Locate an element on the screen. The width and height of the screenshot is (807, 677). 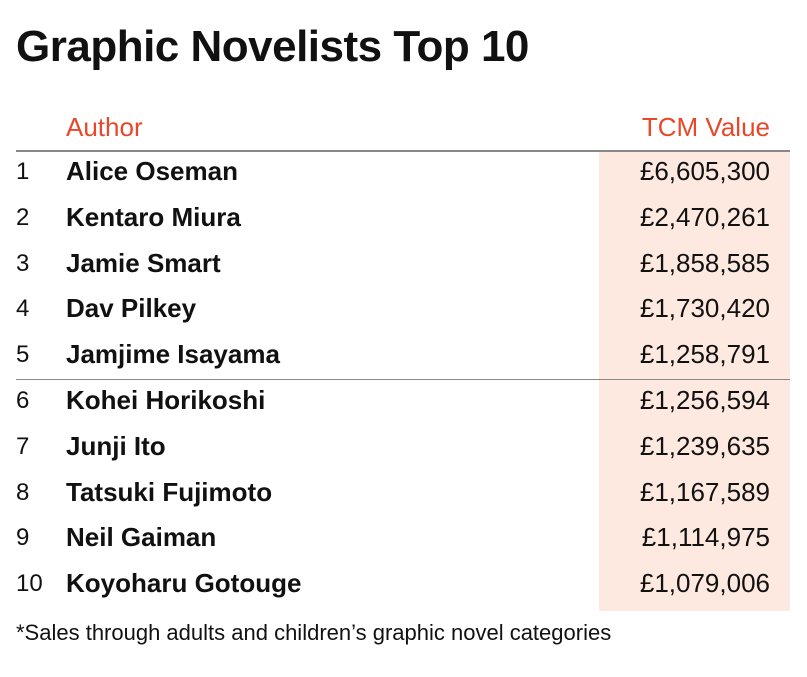
table-row: 4 Dav Pilkey £1,730,420 is located at coordinates (403, 312).